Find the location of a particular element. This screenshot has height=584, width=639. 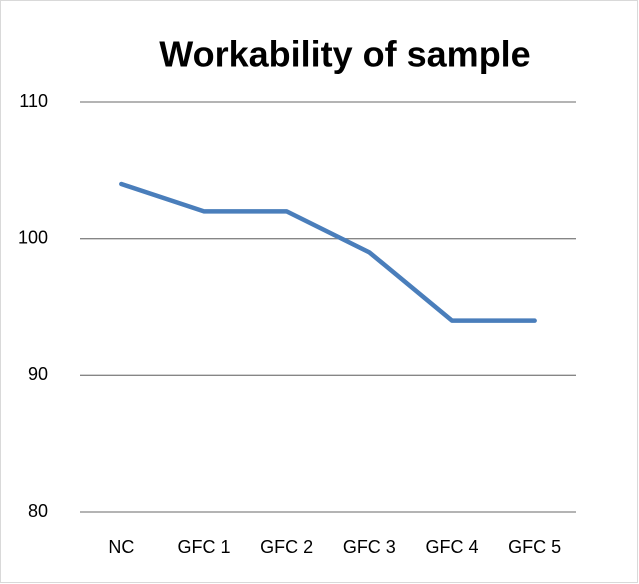

x-tick-label: GFC 3 is located at coordinates (369, 547).